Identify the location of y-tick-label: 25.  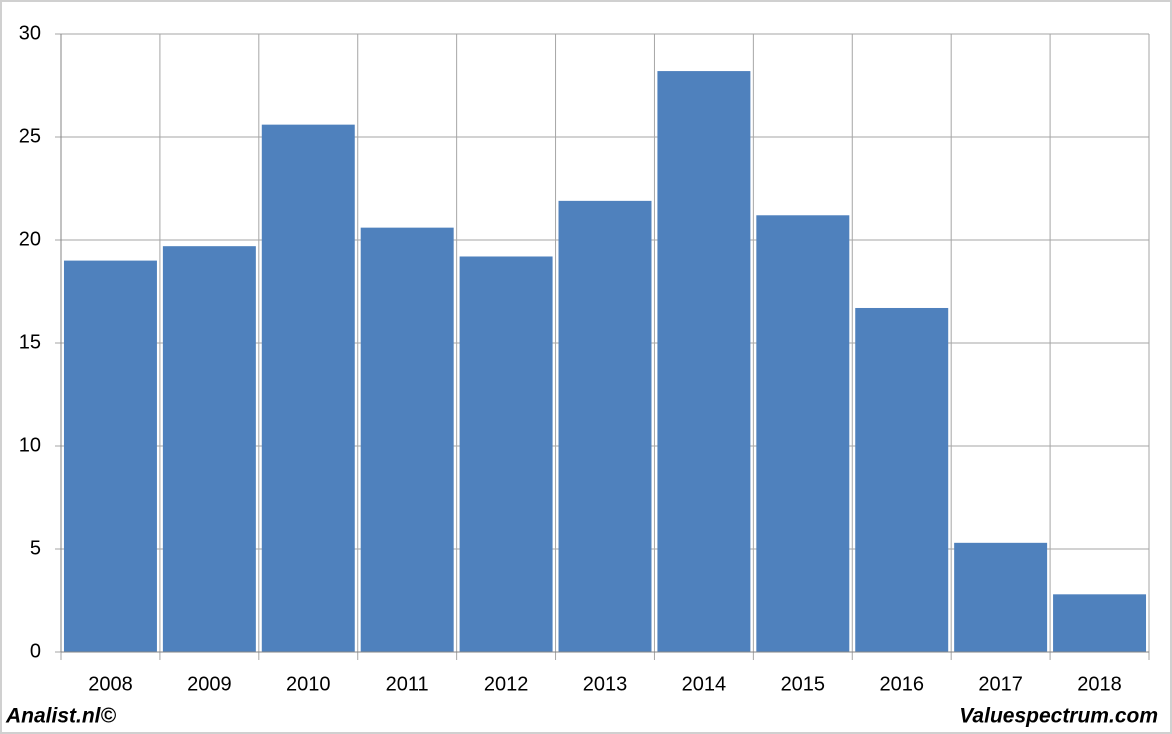
(30, 136).